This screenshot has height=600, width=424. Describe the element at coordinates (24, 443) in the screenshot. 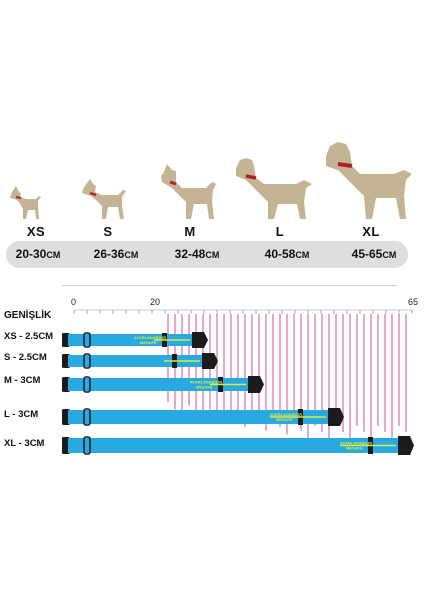

I see `row-label-xl: XL - 3CM` at that location.